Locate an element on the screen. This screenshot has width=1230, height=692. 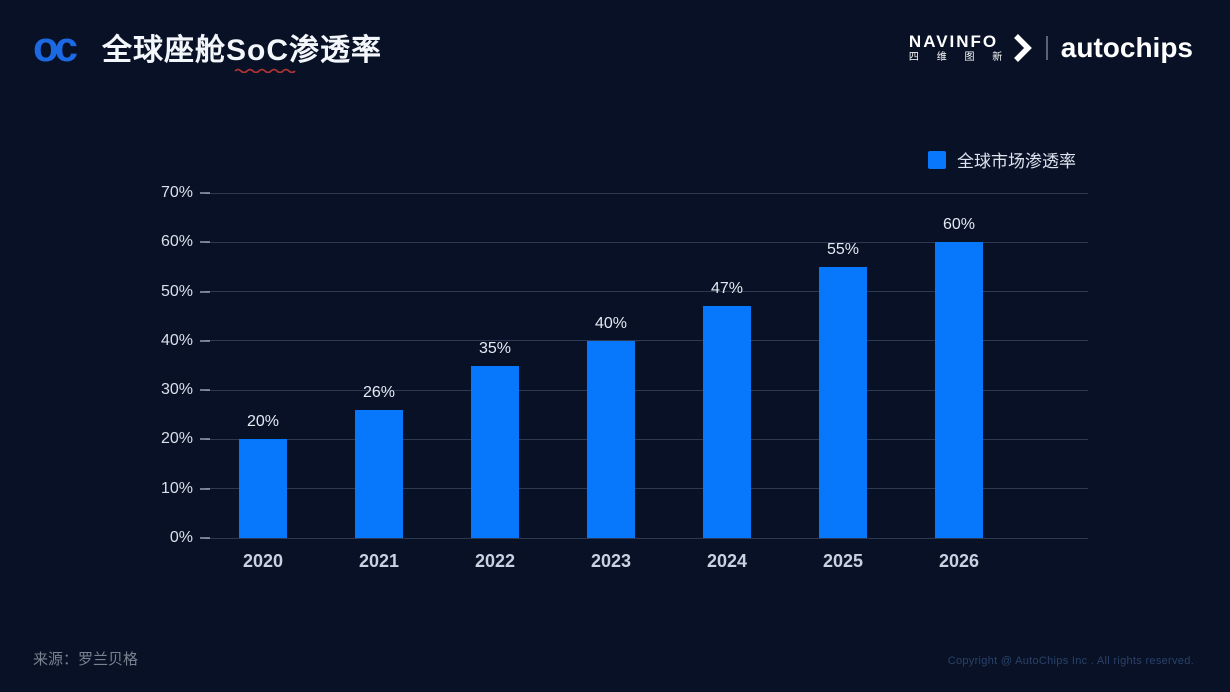
y-tick-label: 70% is located at coordinates (176, 192).